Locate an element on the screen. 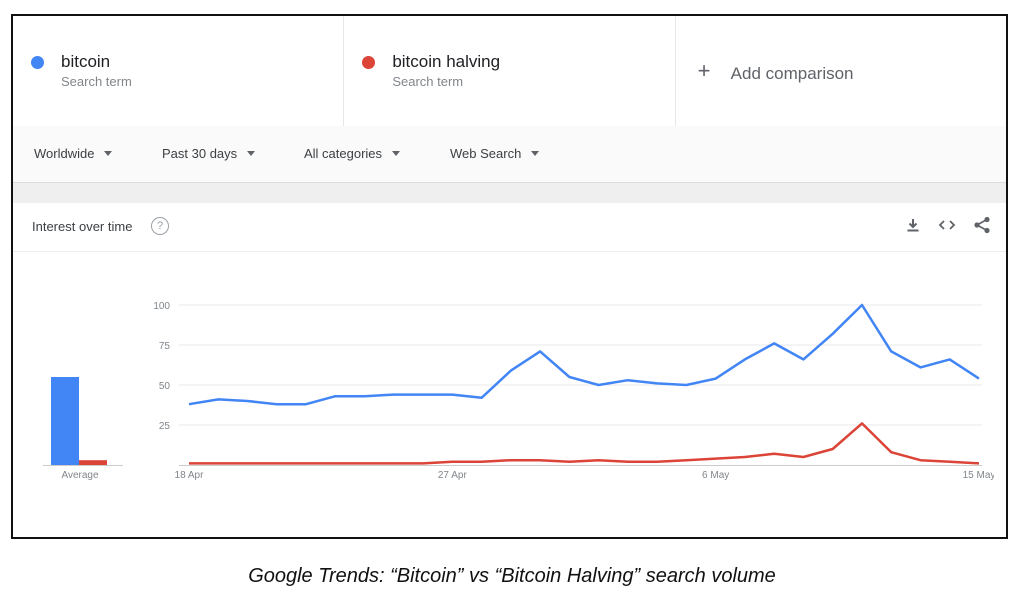 Image resolution: width=1024 pixels, height=600 pixels. plus-icon: + is located at coordinates (704, 70).